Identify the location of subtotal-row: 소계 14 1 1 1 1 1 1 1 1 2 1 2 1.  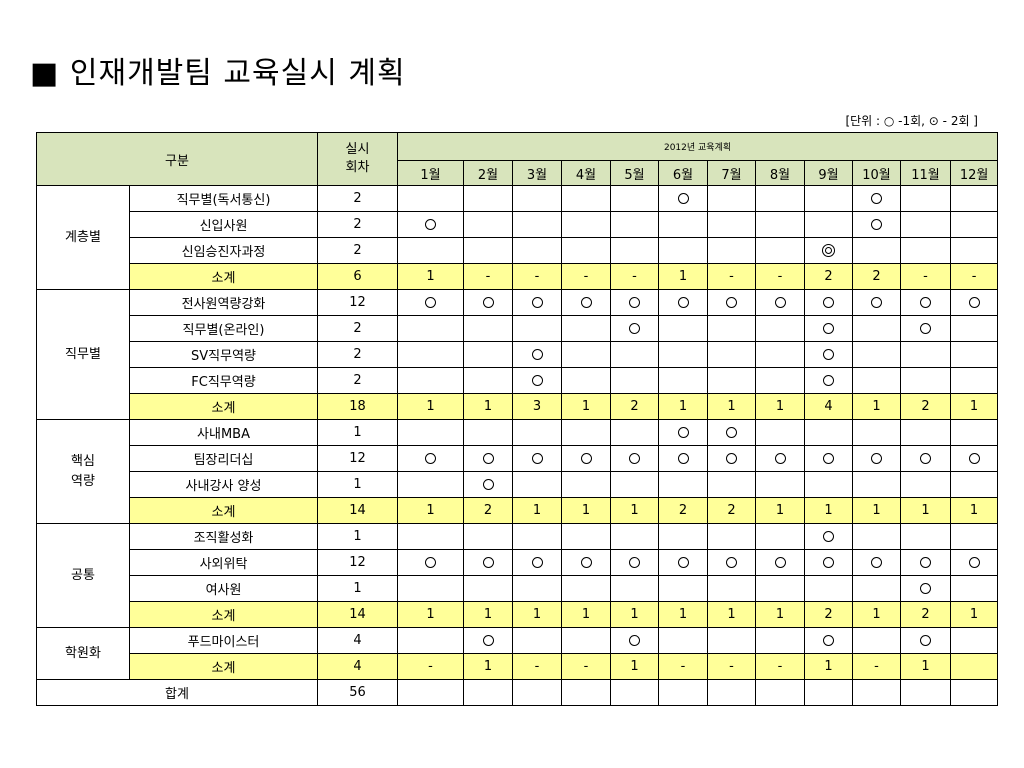
(518, 614).